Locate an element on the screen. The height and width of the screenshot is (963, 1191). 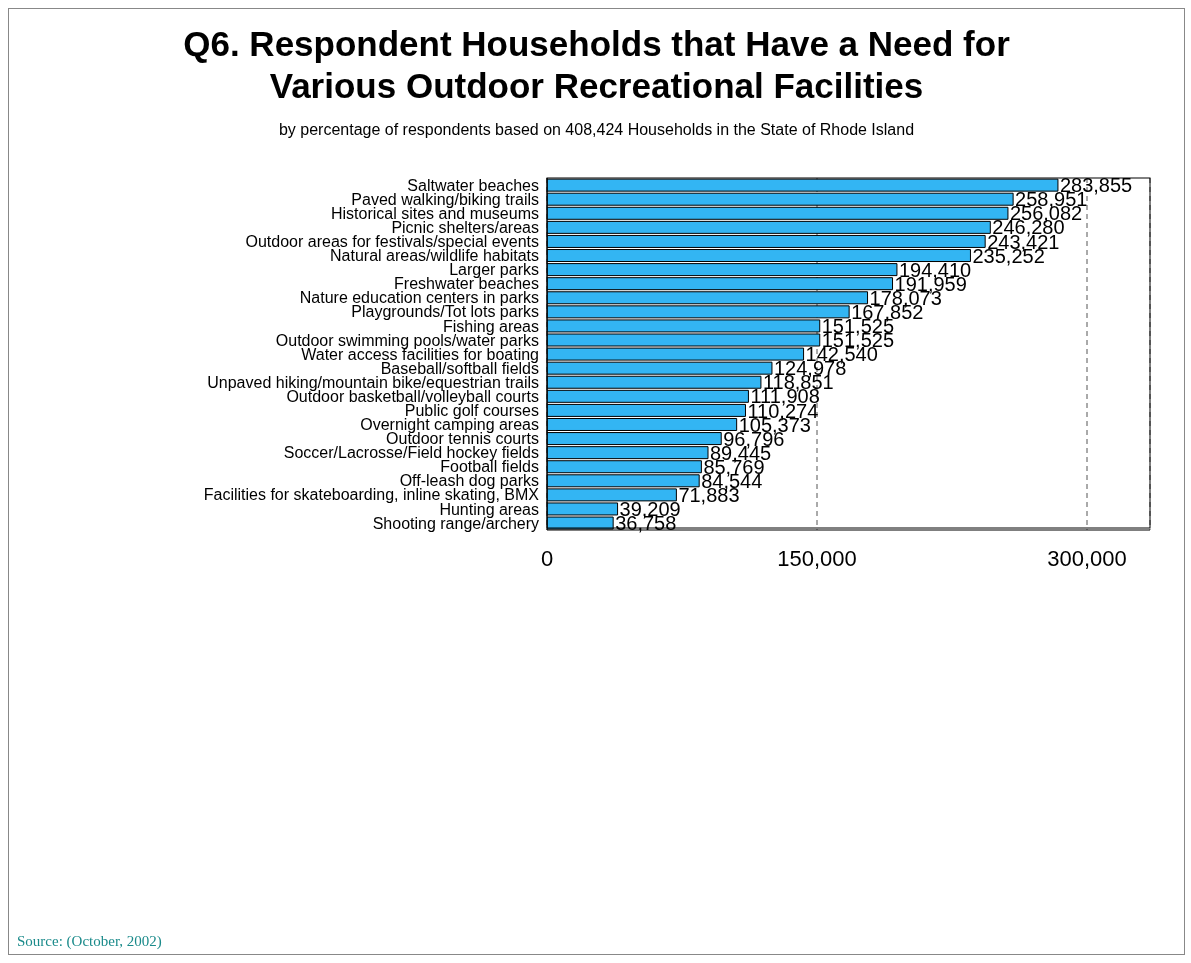
chart-title: Q6. Respondent Households that Have a Need for Various Outdoor Recreational Facilities is located at coordinates (596, 65).